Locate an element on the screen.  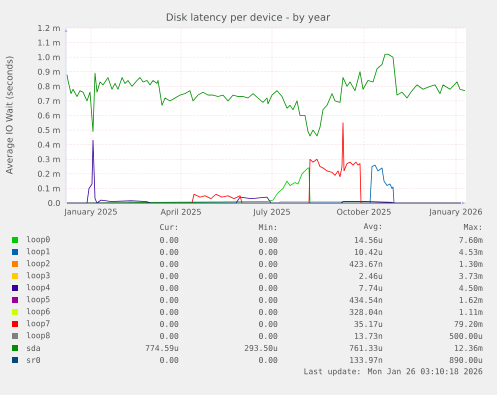
y-axis-title: Average IO Wait (seconds) is located at coordinates (10, 115).